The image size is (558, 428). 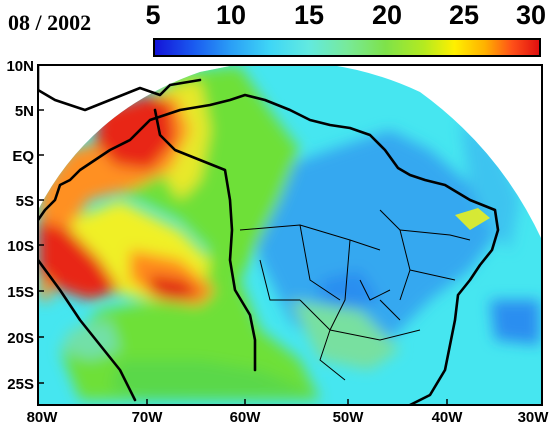 What do you see at coordinates (24, 111) in the screenshot?
I see `lat-label: 5N` at bounding box center [24, 111].